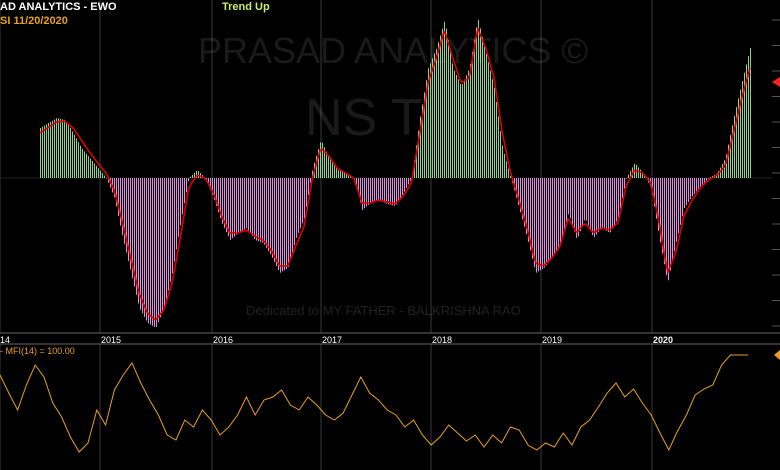 The width and height of the screenshot is (780, 470). What do you see at coordinates (5, 340) in the screenshot?
I see `x-tick-label: 14` at bounding box center [5, 340].